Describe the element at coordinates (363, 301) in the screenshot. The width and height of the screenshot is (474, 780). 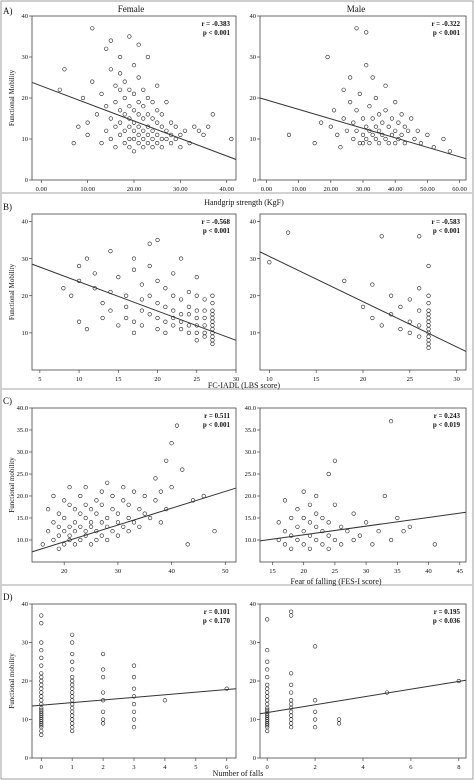
I see `trend-line` at that location.